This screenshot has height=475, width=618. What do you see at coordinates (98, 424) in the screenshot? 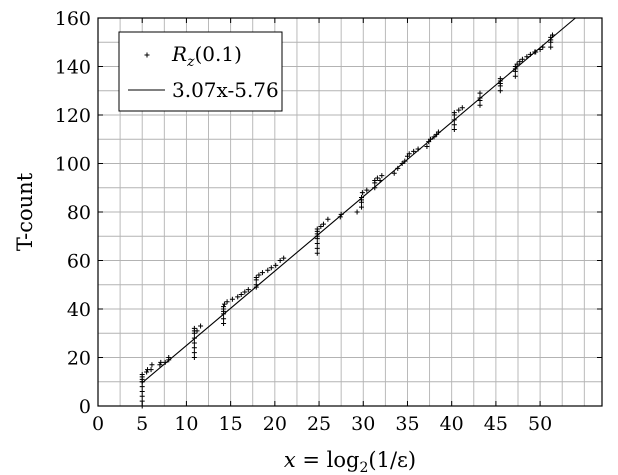
I see `x-tick-label: 0` at bounding box center [98, 424].